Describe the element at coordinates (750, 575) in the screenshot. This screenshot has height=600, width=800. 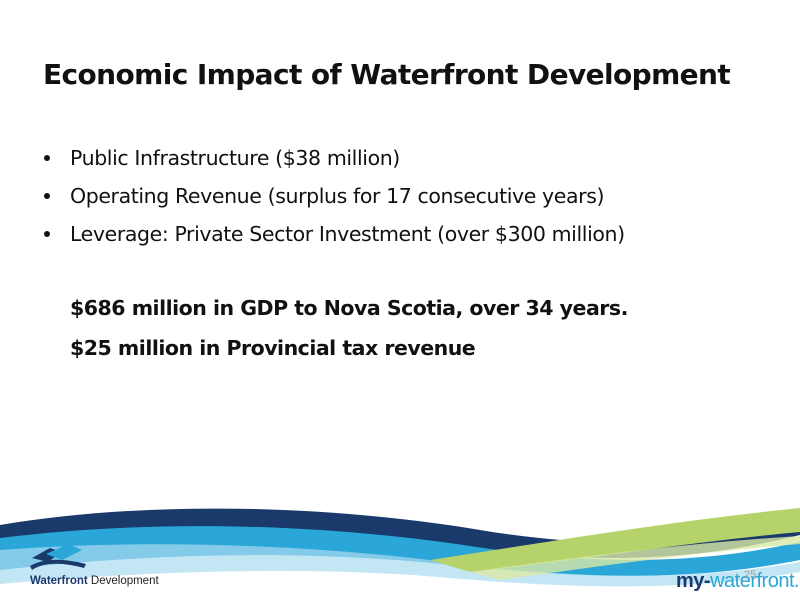
I see `page-number: 25` at that location.